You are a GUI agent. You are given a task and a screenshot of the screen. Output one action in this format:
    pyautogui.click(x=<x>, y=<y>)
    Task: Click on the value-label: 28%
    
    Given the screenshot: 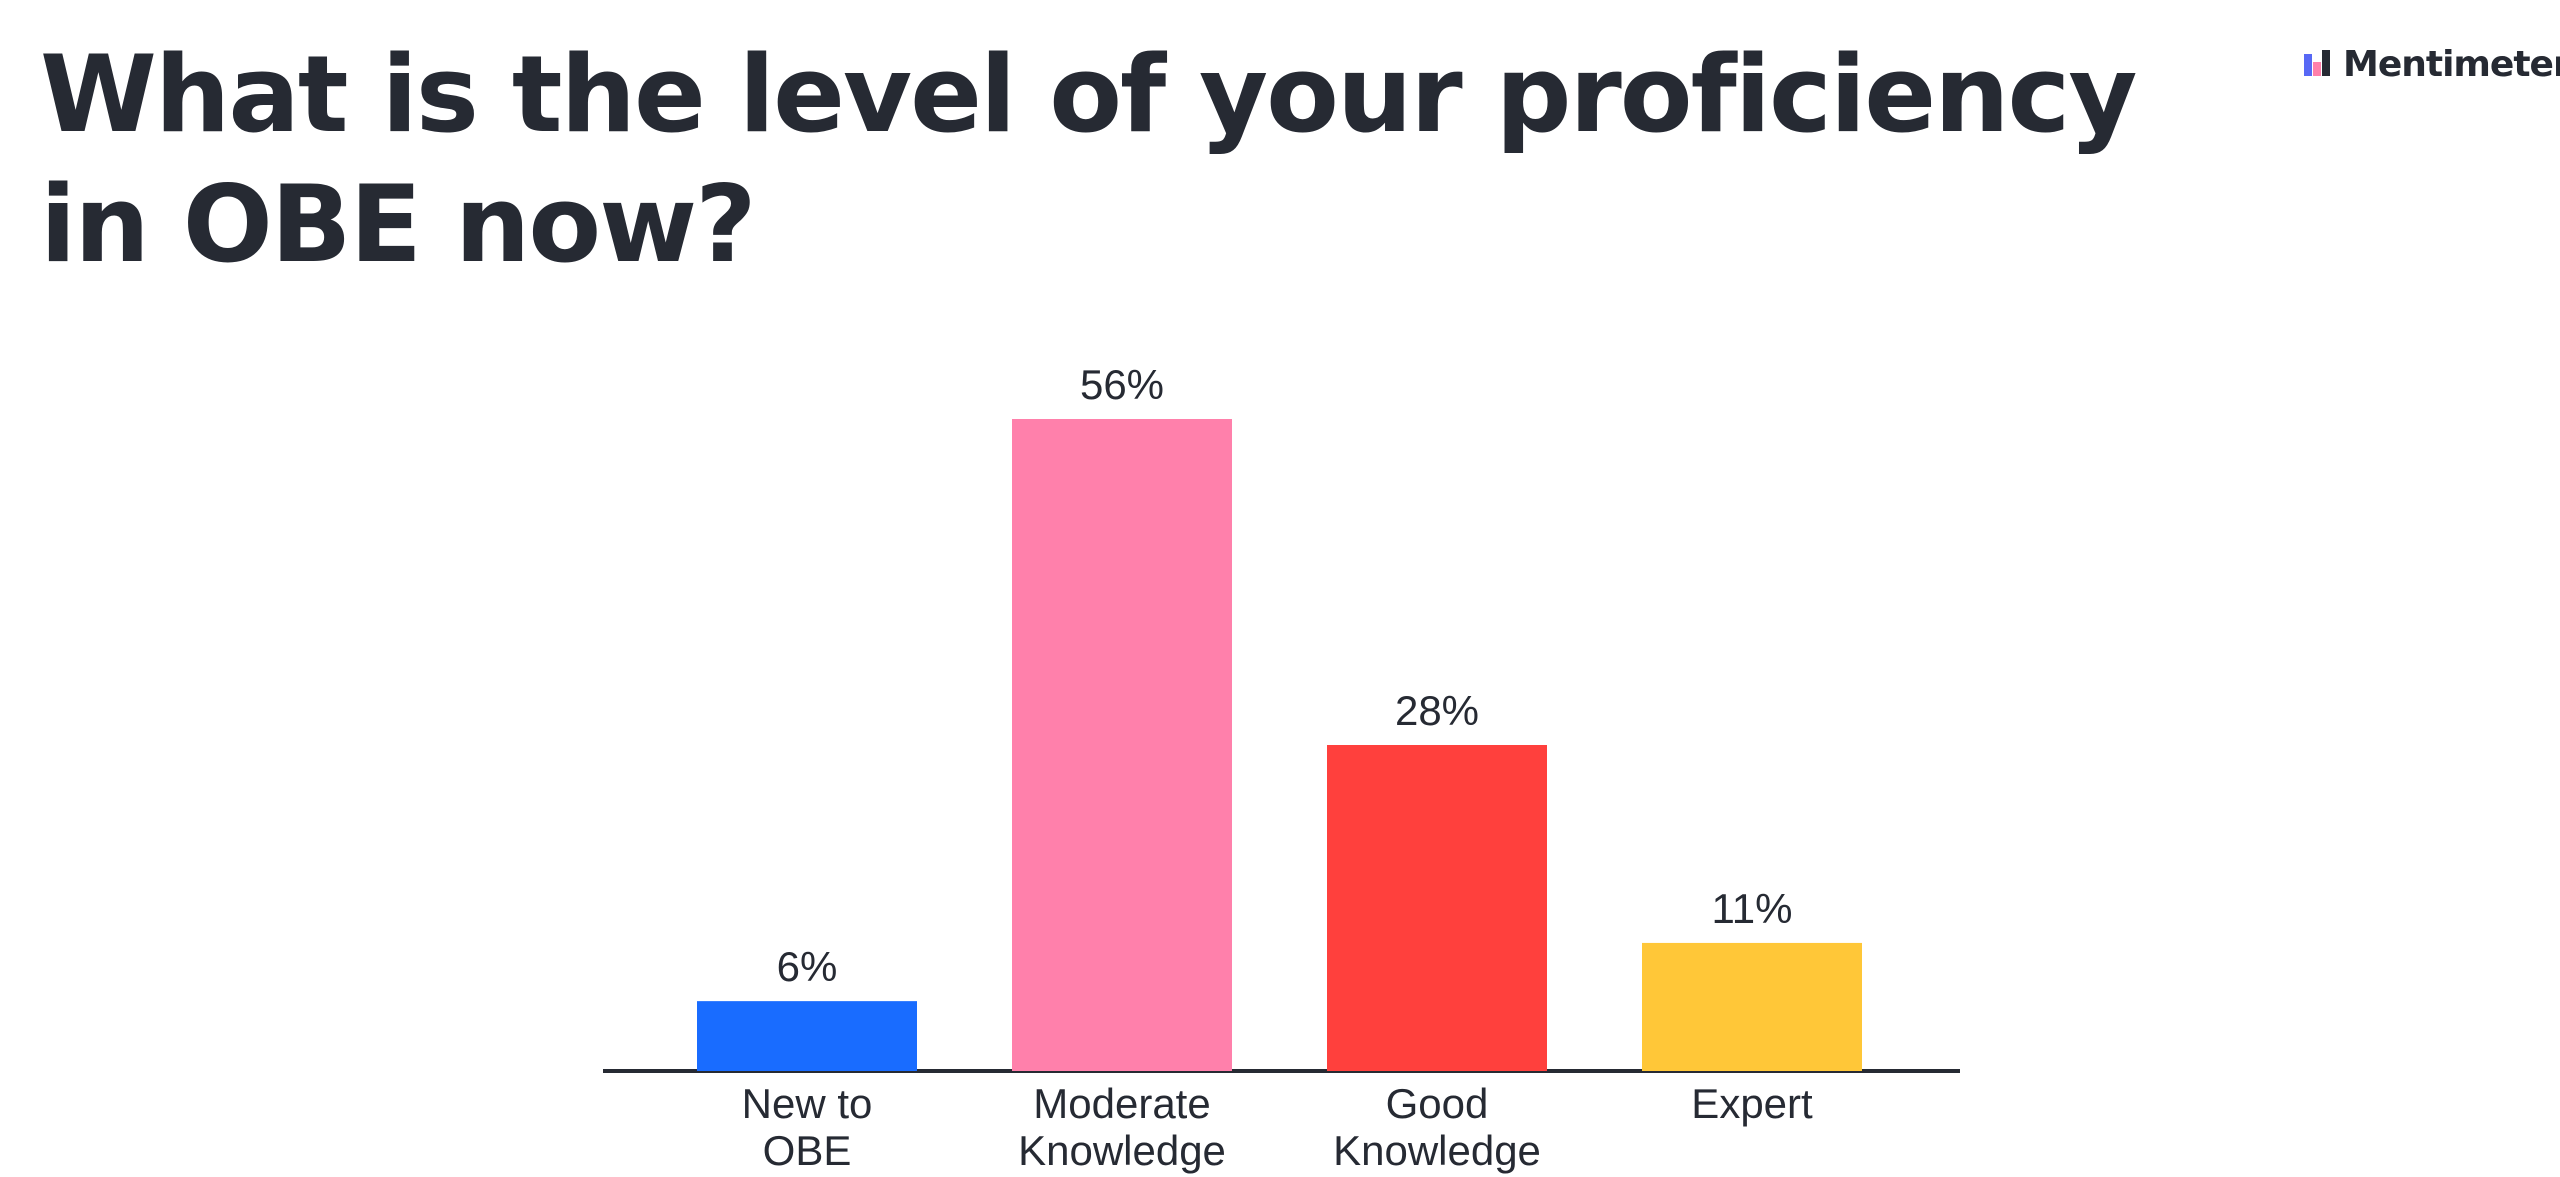 What is the action you would take?
    pyautogui.click(x=1437, y=710)
    